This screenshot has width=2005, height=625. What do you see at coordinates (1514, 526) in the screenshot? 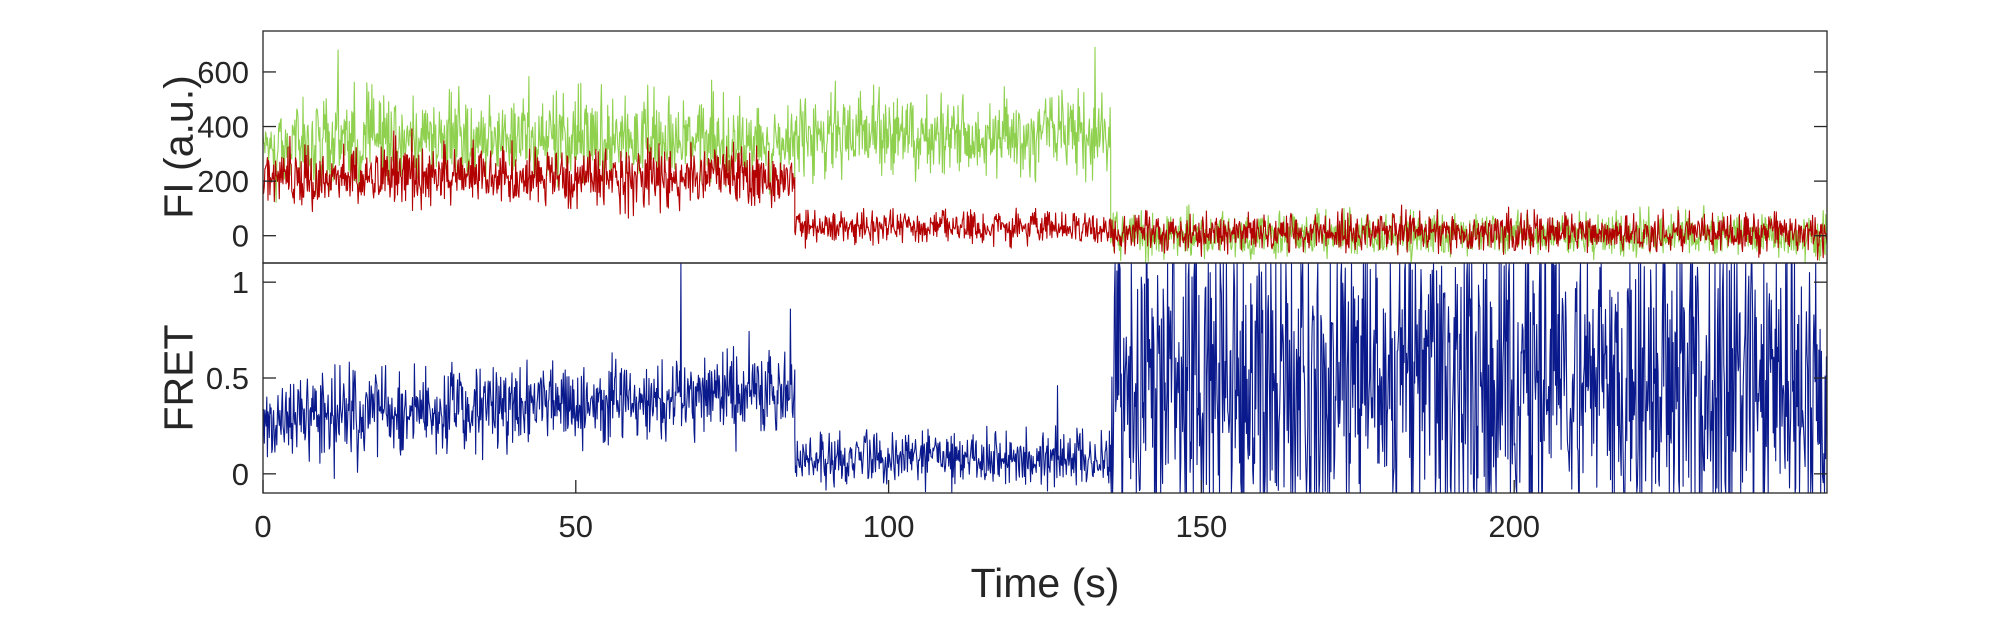
I see `x-tick-label: 200` at bounding box center [1514, 526].